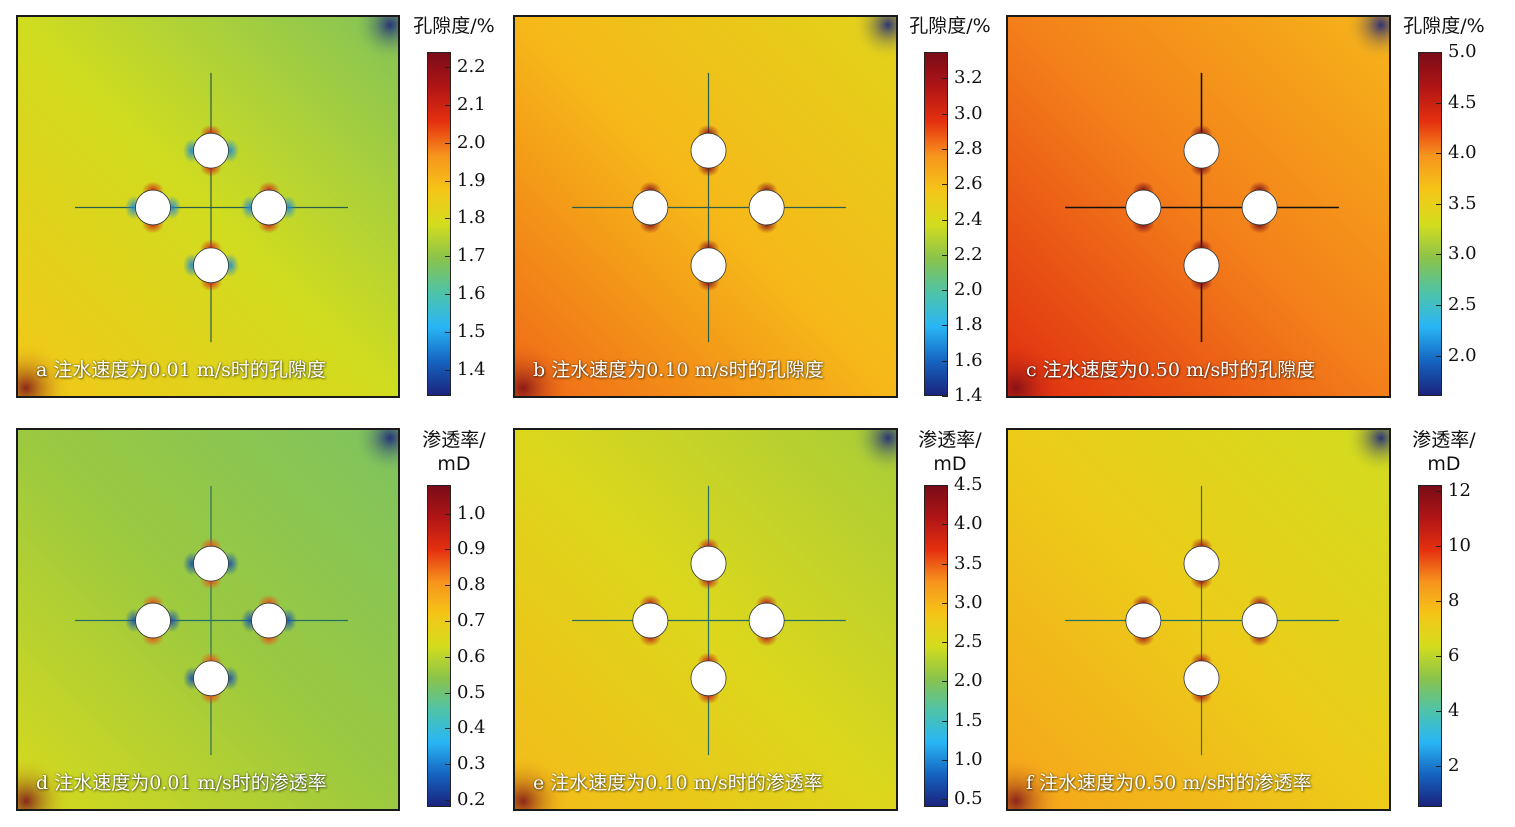 The width and height of the screenshot is (1515, 827). Describe the element at coordinates (1454, 655) in the screenshot. I see `colorbar-tick-label: 6` at that location.